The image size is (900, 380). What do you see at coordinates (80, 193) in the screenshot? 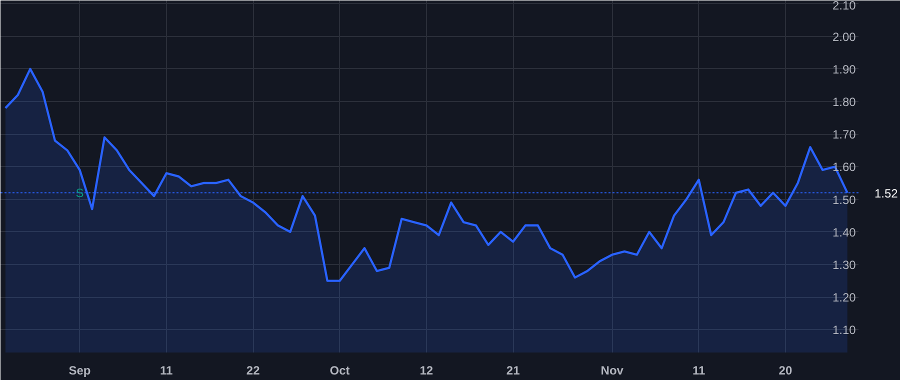
I see `annotation: S` at bounding box center [80, 193].